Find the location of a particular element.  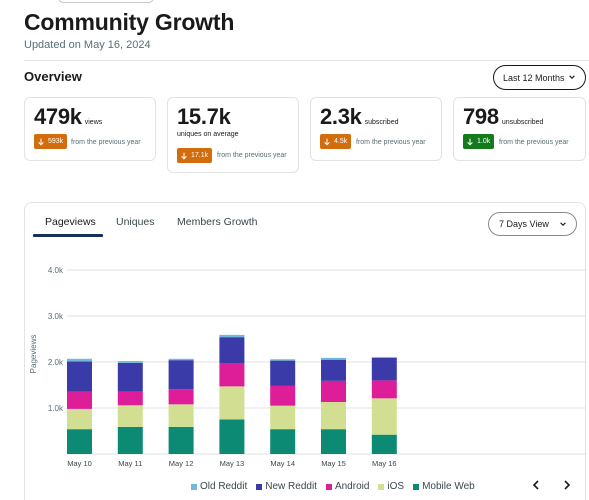

stat-unit: views is located at coordinates (93, 122).